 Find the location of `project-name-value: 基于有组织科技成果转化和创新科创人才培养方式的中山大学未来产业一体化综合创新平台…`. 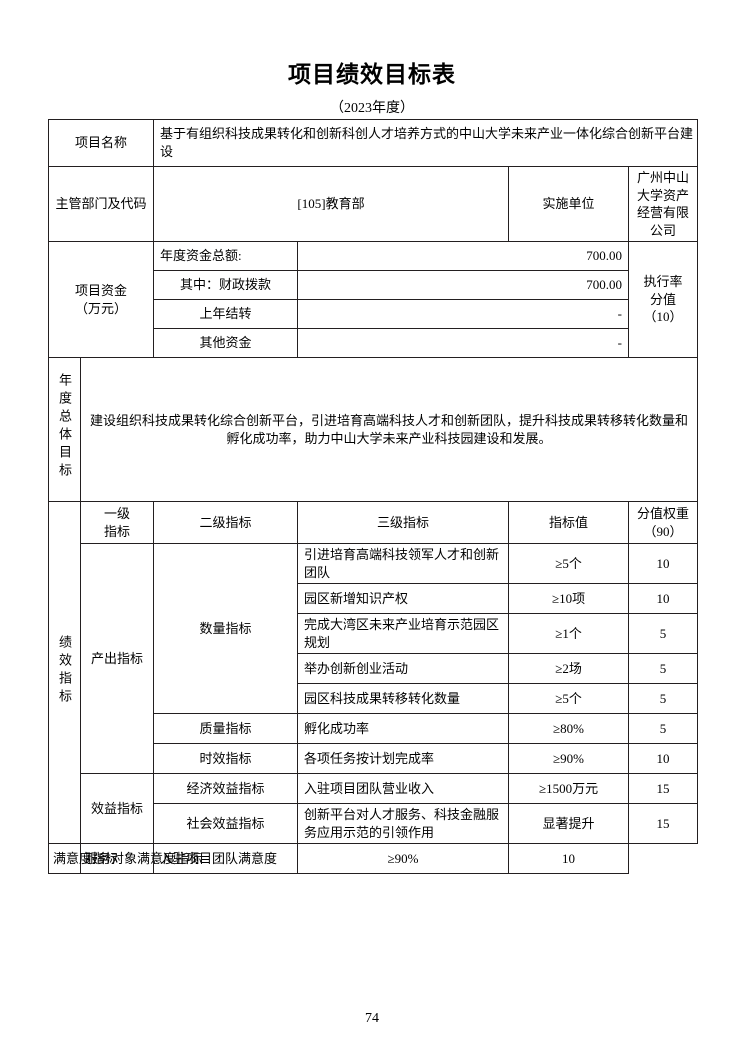

project-name-value: 基于有组织科技成果转化和创新科创人才培养方式的中山大学未来产业一体化综合创新平台… is located at coordinates (426, 143).